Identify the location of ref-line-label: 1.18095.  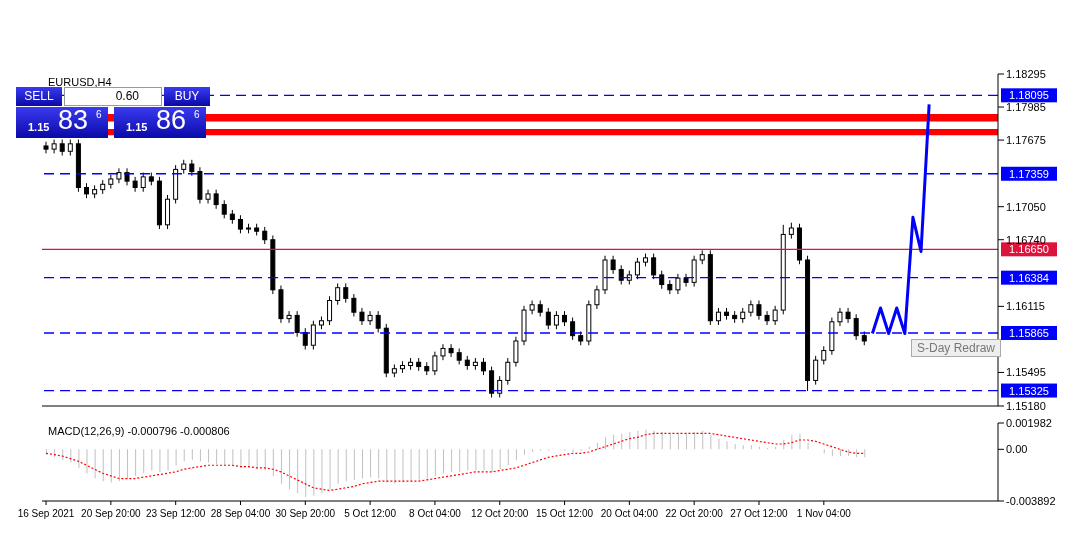
(1029, 95).